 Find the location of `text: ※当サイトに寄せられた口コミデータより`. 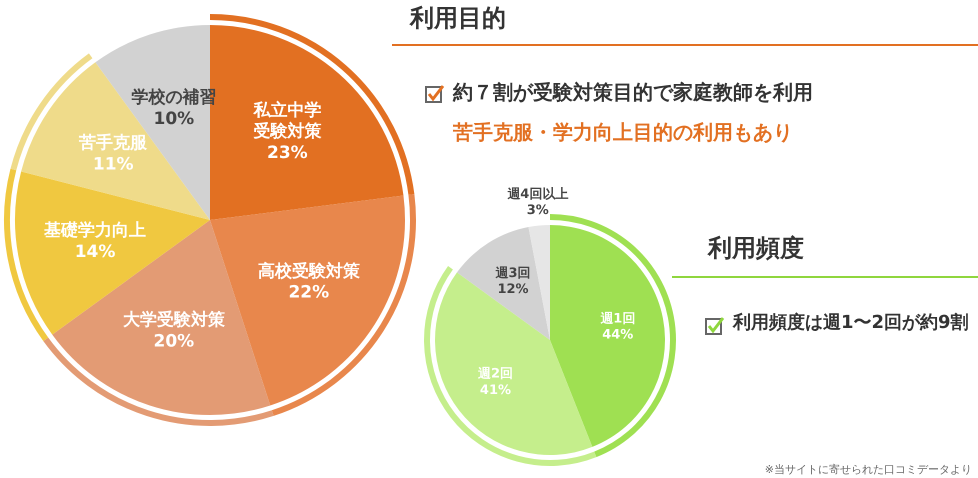

text: ※当サイトに寄せられた口コミデータより is located at coordinates (868, 469).